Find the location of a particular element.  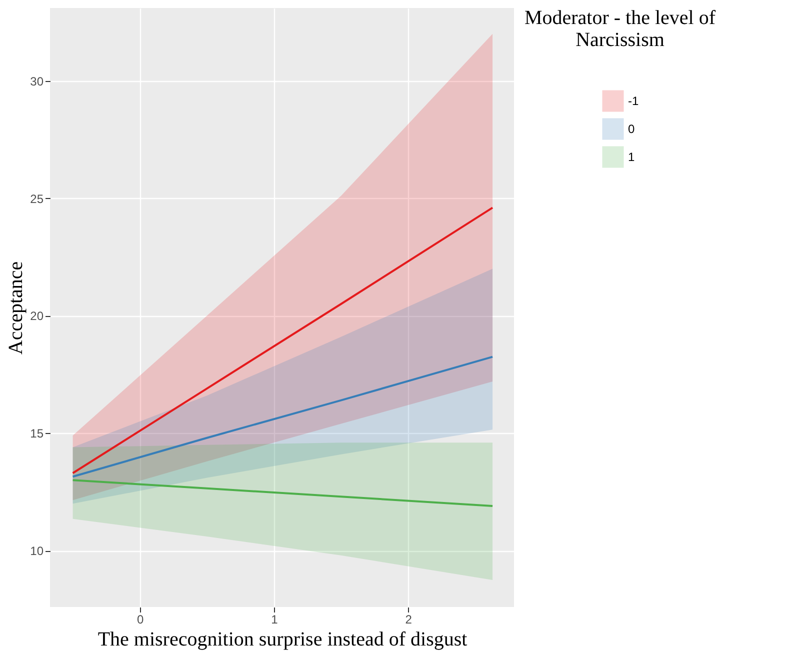

y-tick-label: 20 is located at coordinates (37, 316).